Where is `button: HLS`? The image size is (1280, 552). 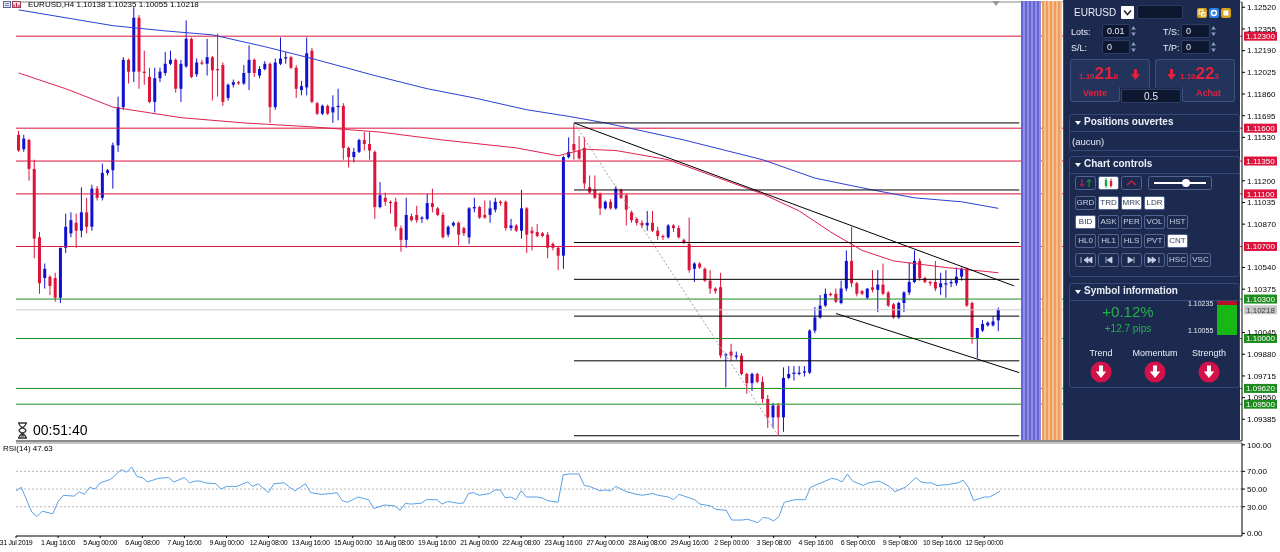
button: HLS is located at coordinates (1131, 241).